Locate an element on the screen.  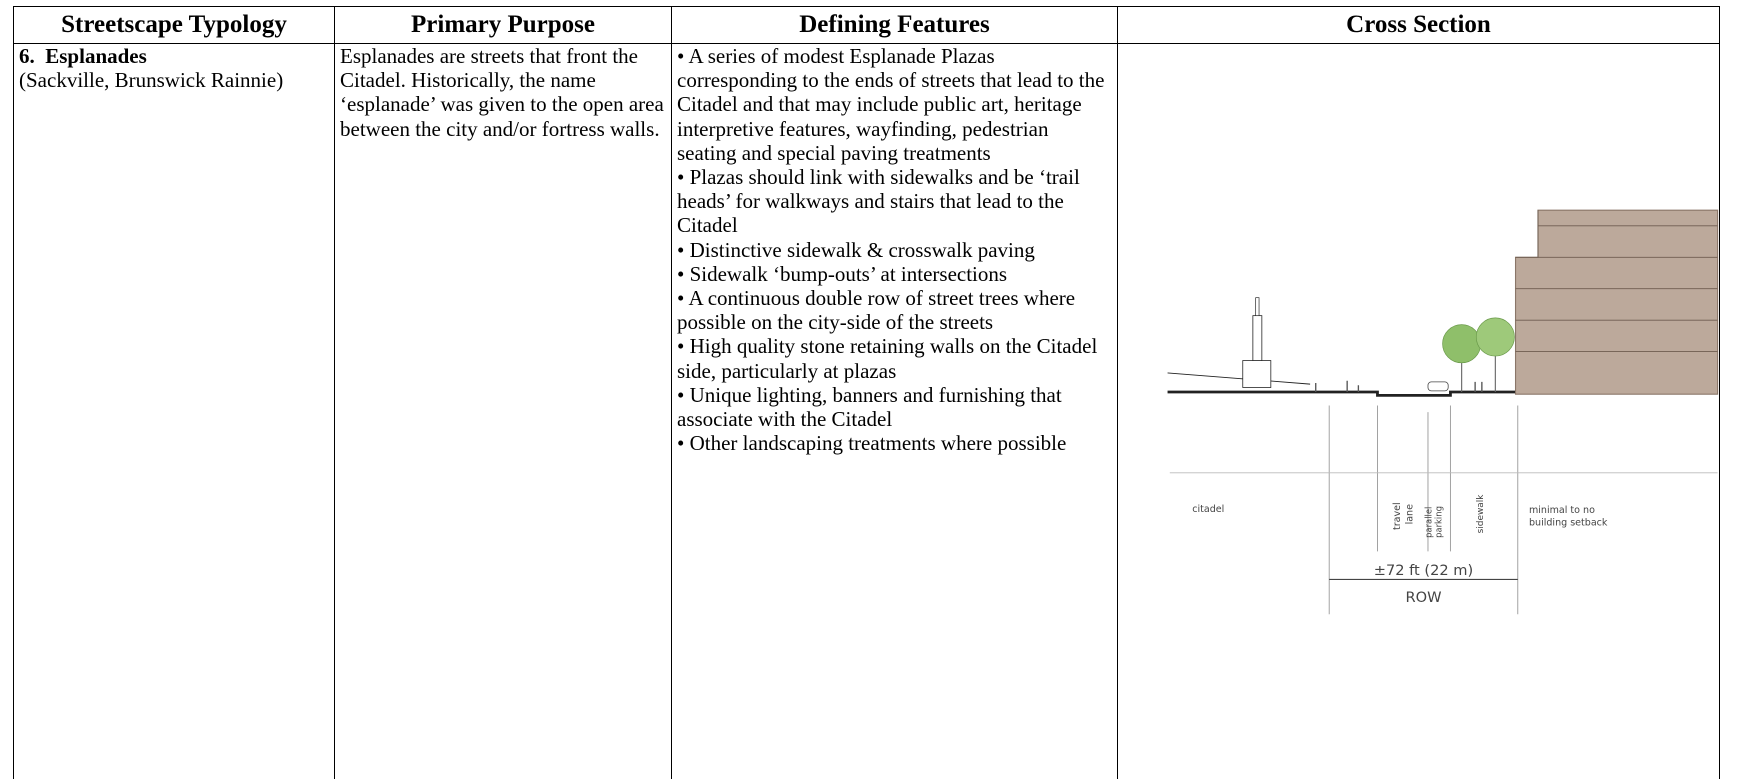
typology-streets: (Sackville, Brunswick Rainnie) is located at coordinates (151, 80).